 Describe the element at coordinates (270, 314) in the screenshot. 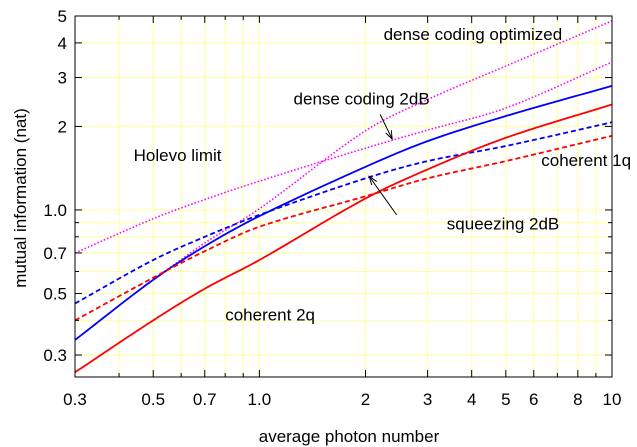

I see `annotation-label: coherent 2q` at that location.